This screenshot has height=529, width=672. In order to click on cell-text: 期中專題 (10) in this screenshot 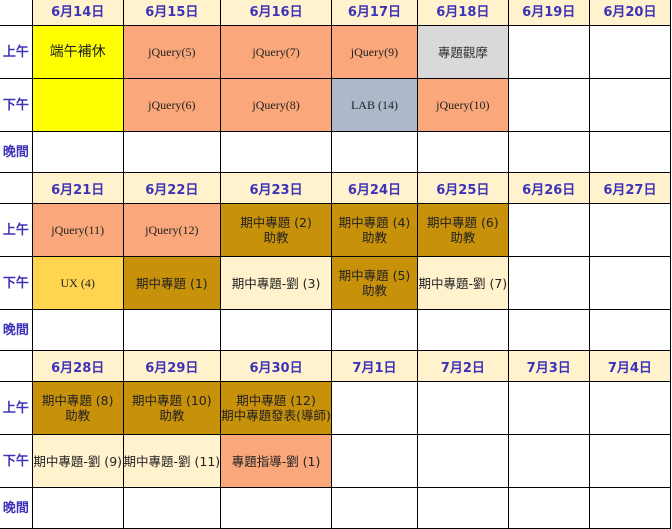, I will do `click(172, 400)`.